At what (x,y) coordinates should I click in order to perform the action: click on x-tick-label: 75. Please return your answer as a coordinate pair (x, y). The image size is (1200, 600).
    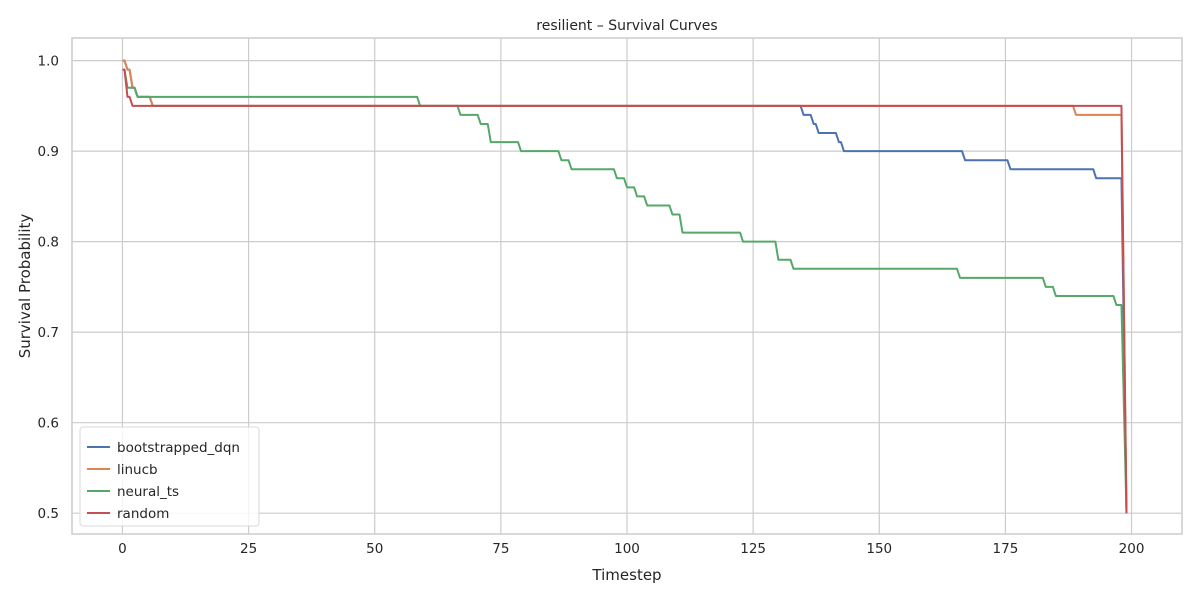
    Looking at the image, I should click on (500, 549).